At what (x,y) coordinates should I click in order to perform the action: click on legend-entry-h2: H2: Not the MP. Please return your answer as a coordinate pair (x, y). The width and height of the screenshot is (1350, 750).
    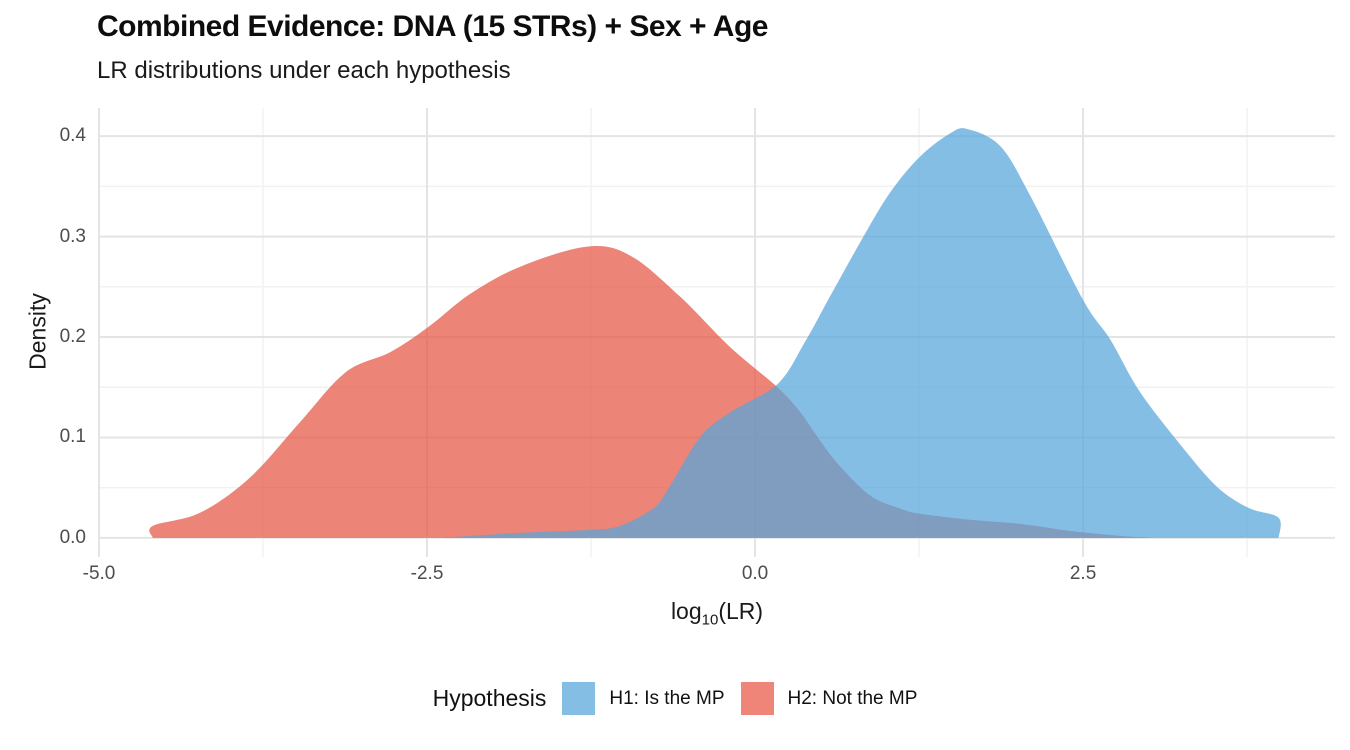
    Looking at the image, I should click on (829, 698).